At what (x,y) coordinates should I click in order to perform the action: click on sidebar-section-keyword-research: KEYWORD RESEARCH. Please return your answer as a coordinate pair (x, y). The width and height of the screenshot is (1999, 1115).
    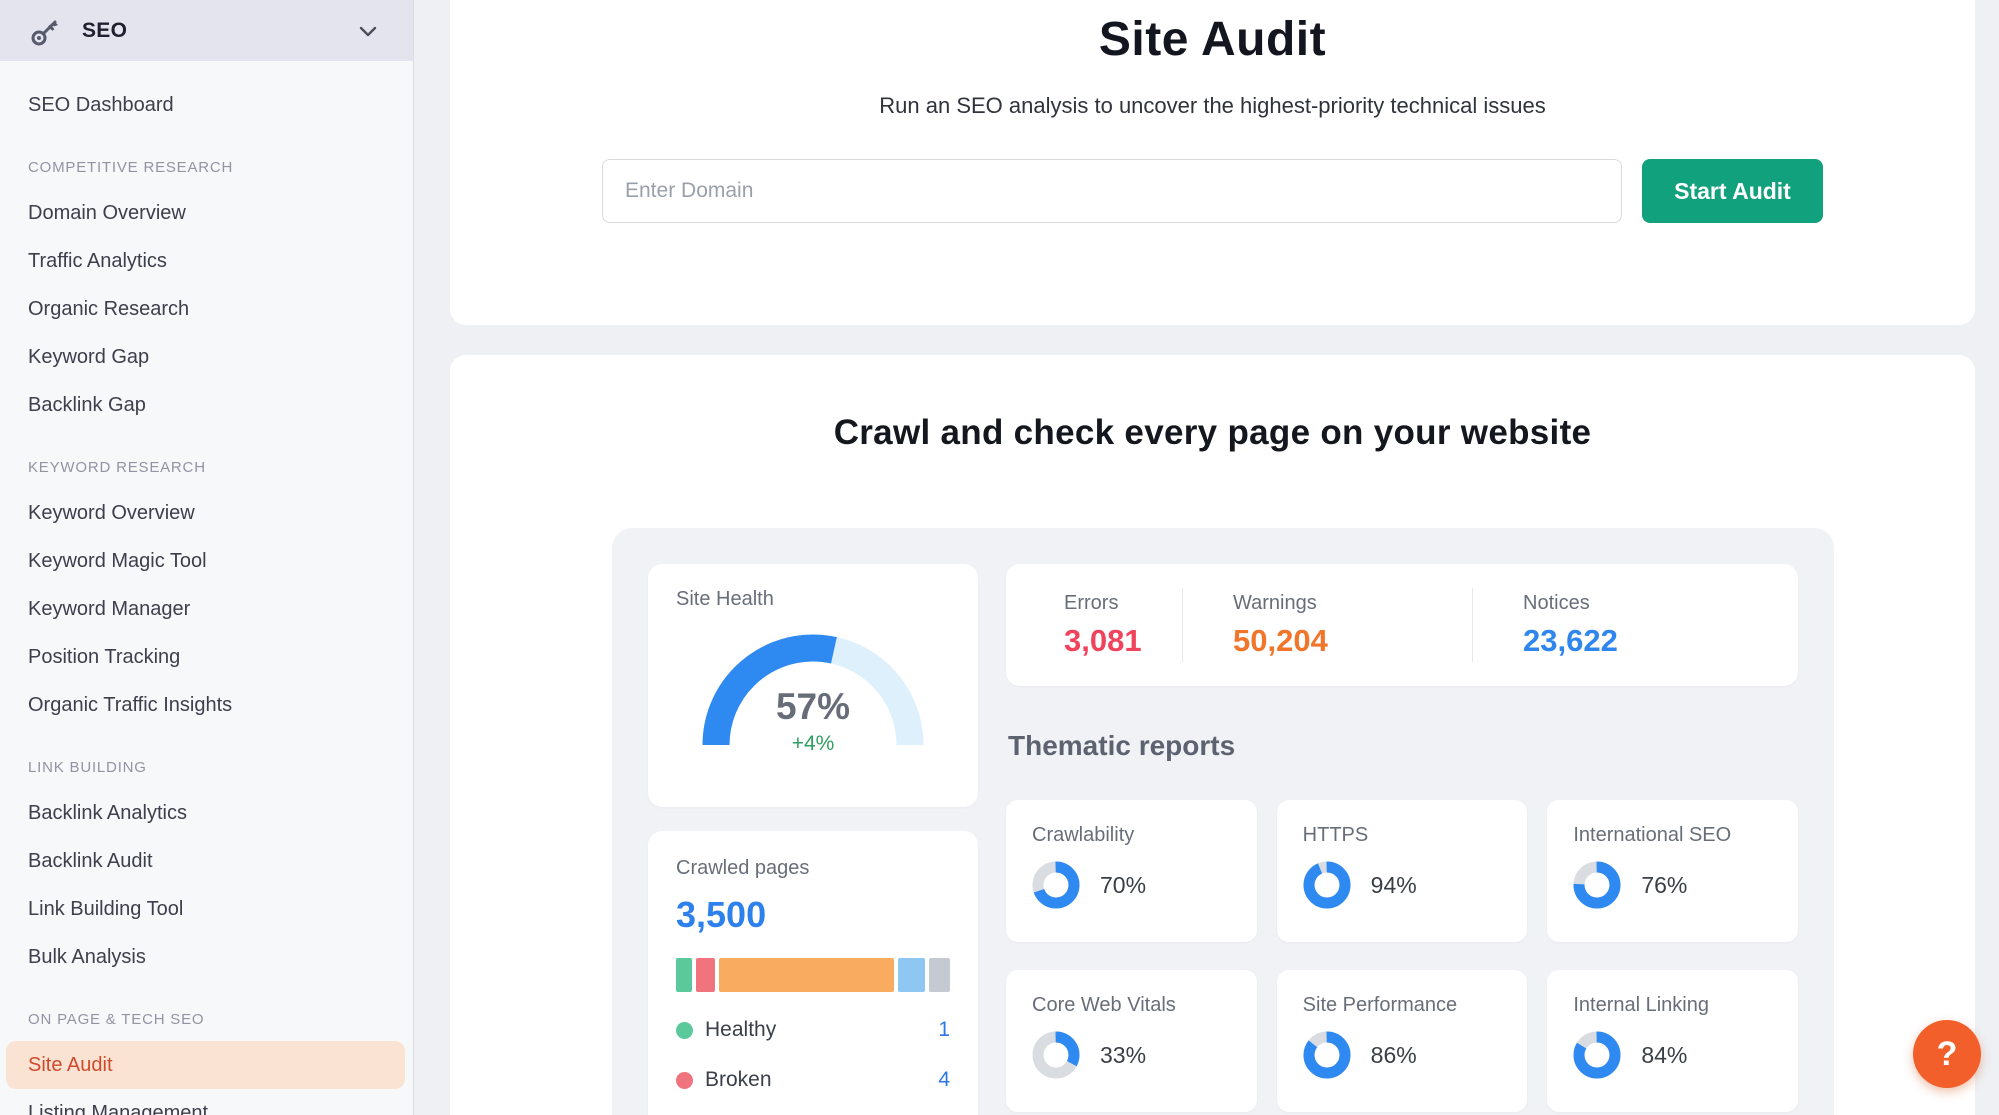
    Looking at the image, I should click on (117, 467).